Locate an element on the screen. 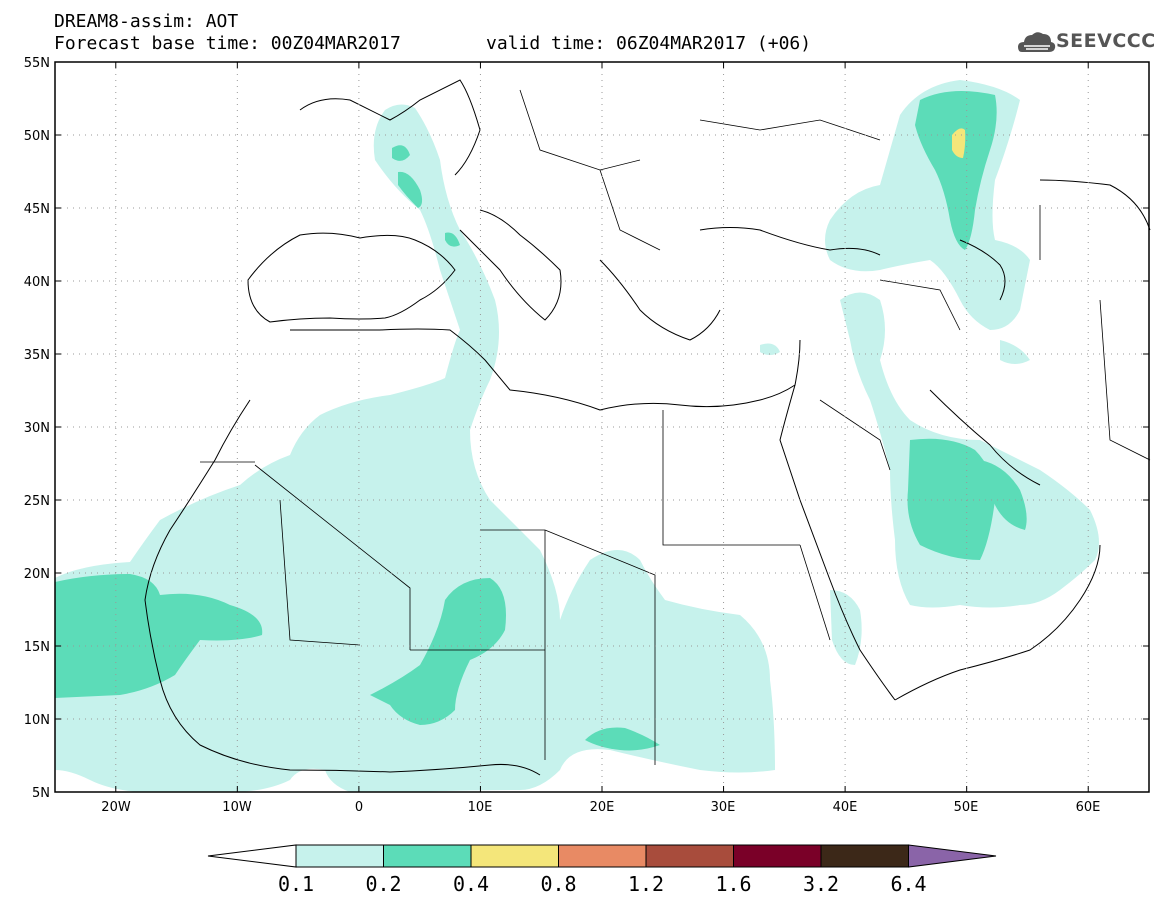  lat-label-20n: 20N is located at coordinates (37, 574).